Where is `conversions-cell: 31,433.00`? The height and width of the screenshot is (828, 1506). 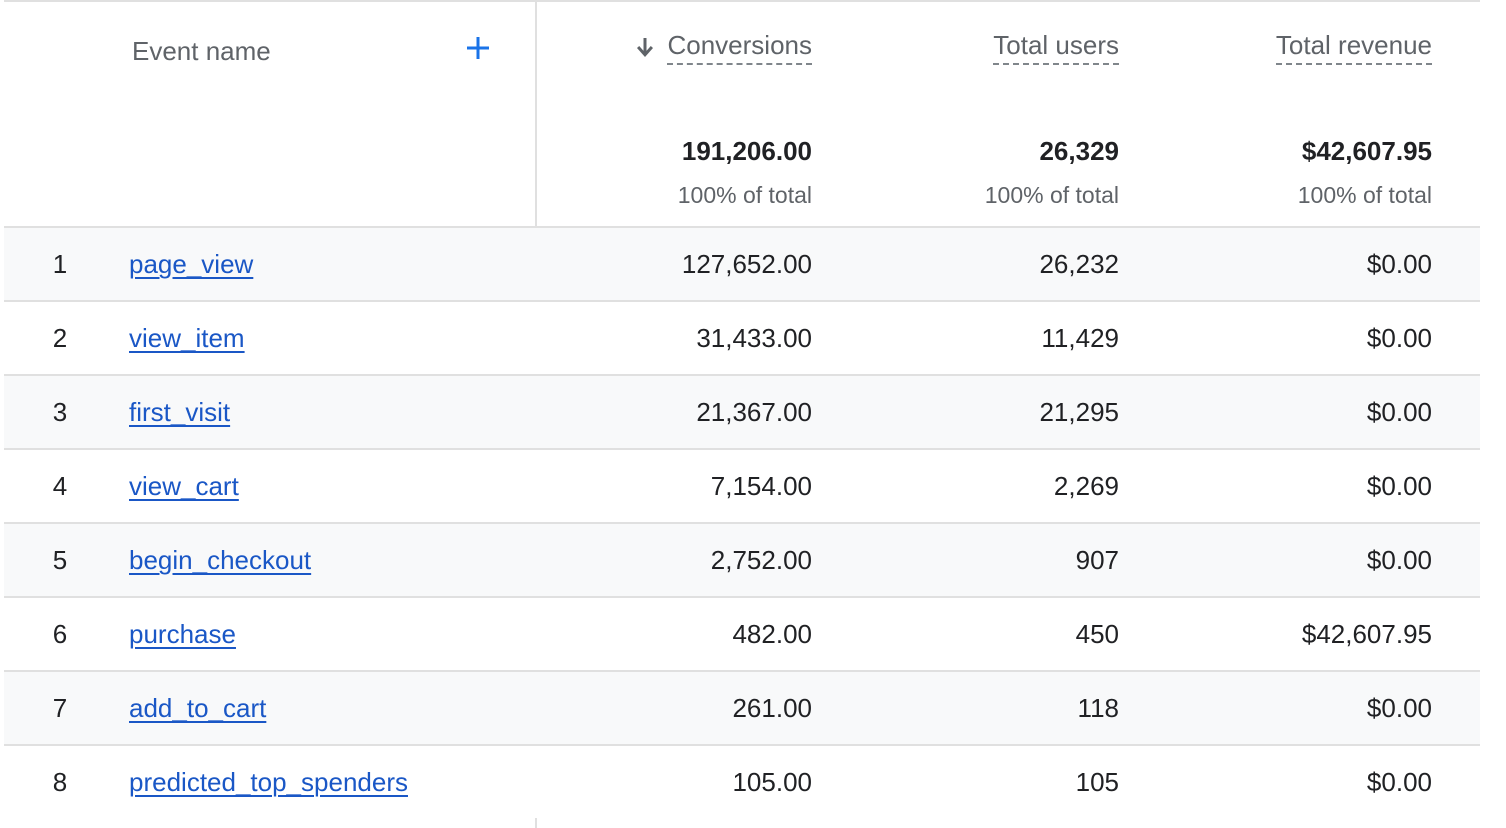 conversions-cell: 31,433.00 is located at coordinates (754, 338).